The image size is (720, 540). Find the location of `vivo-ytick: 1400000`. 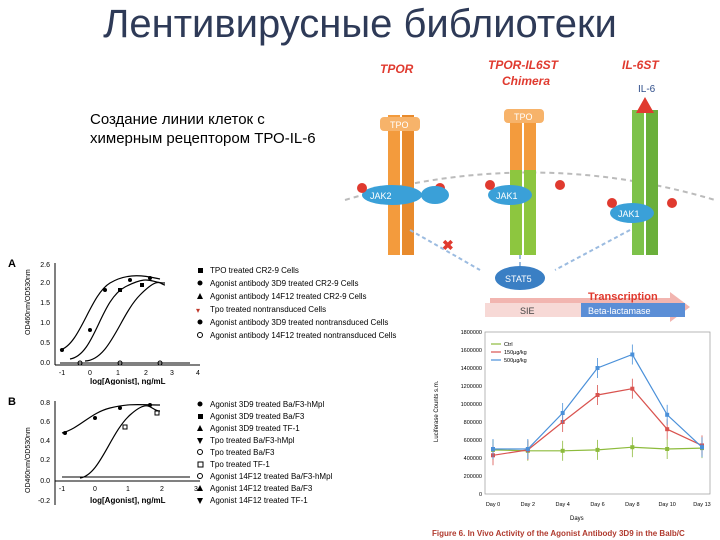

vivo-ytick: 1400000 is located at coordinates (471, 369).